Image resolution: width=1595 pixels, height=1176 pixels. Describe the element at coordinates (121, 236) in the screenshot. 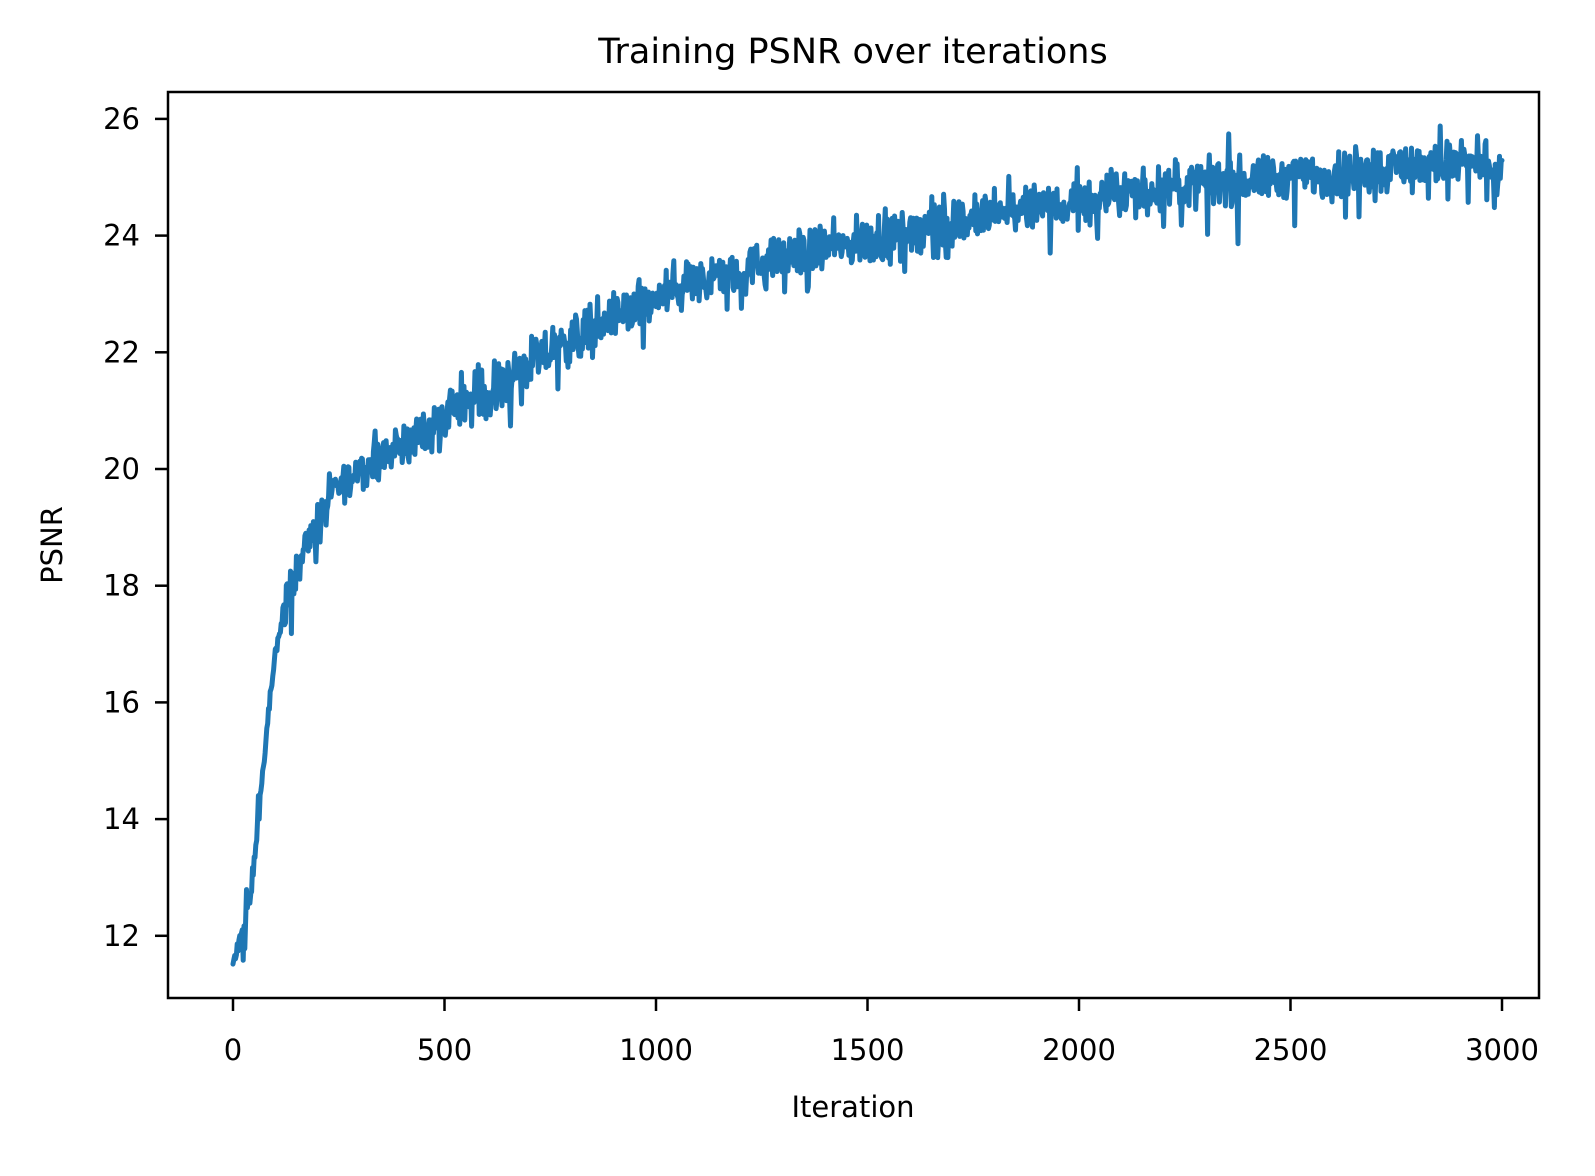

I see `y-tick-label: 24` at that location.